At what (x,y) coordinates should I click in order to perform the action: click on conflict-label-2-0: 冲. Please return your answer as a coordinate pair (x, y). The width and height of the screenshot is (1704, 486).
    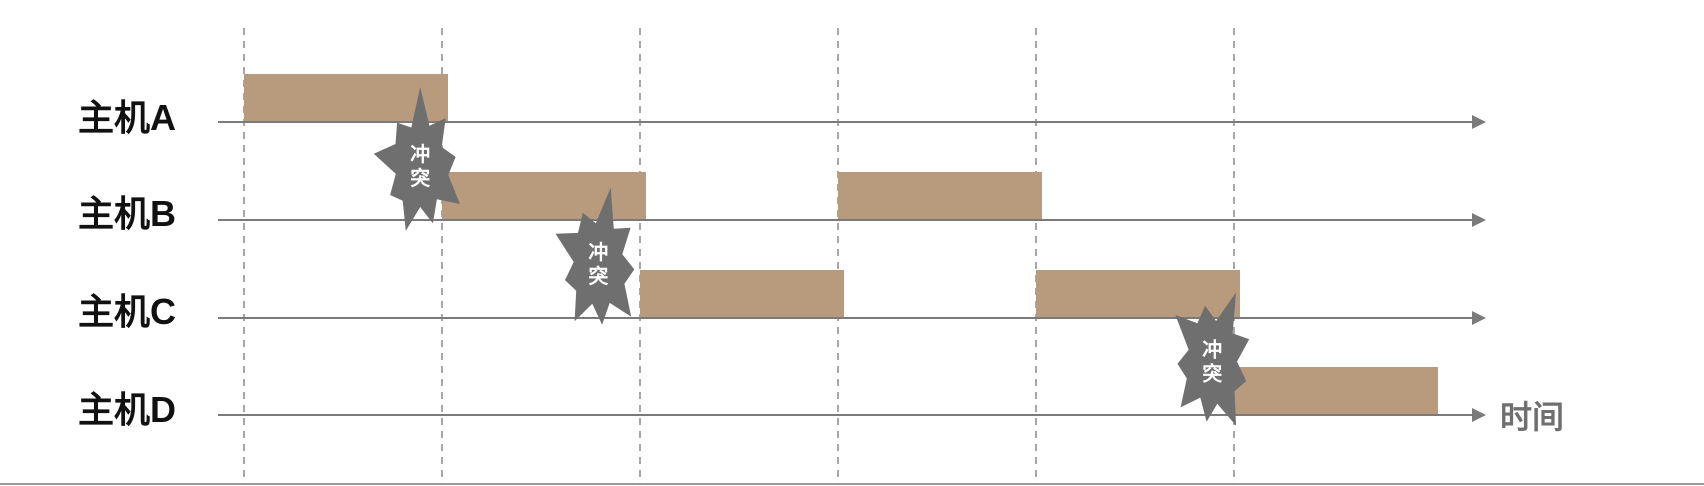
    Looking at the image, I should click on (1212, 350).